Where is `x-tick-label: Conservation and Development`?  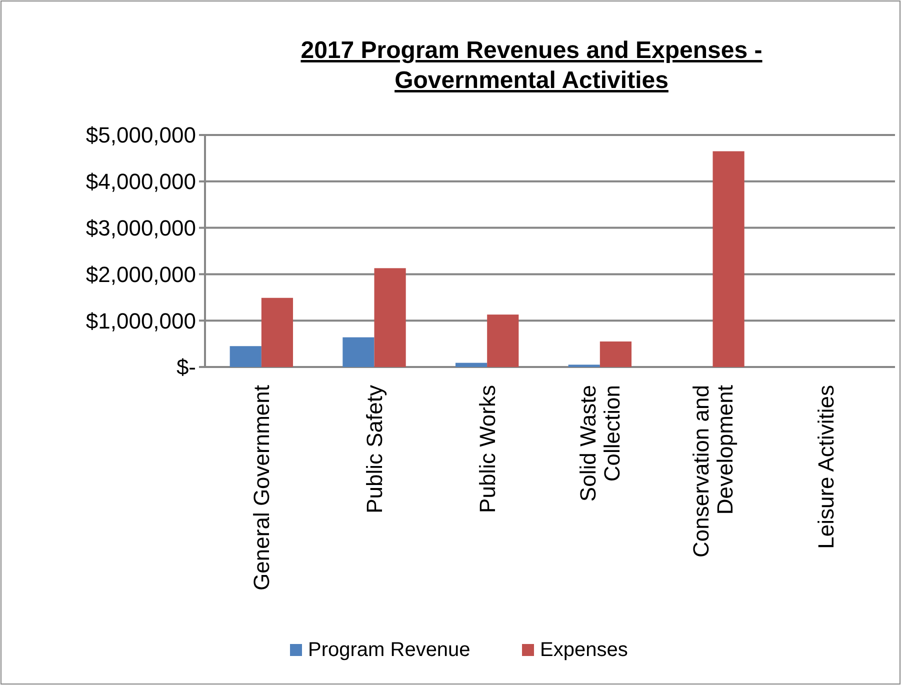
x-tick-label: Conservation and Development is located at coordinates (713, 471).